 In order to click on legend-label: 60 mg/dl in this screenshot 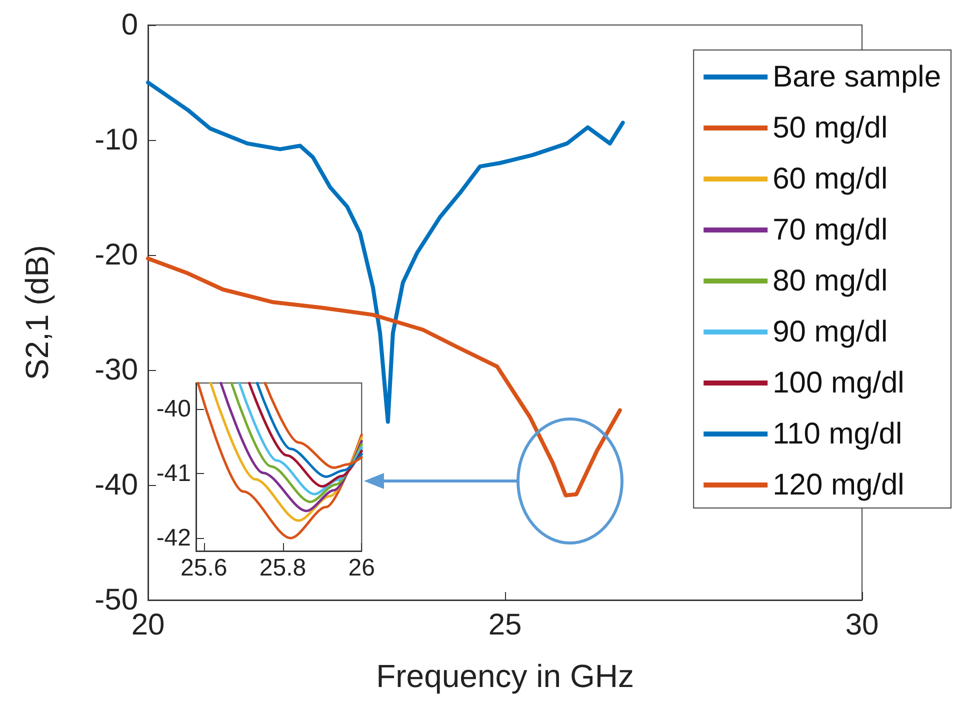, I will do `click(830, 179)`.